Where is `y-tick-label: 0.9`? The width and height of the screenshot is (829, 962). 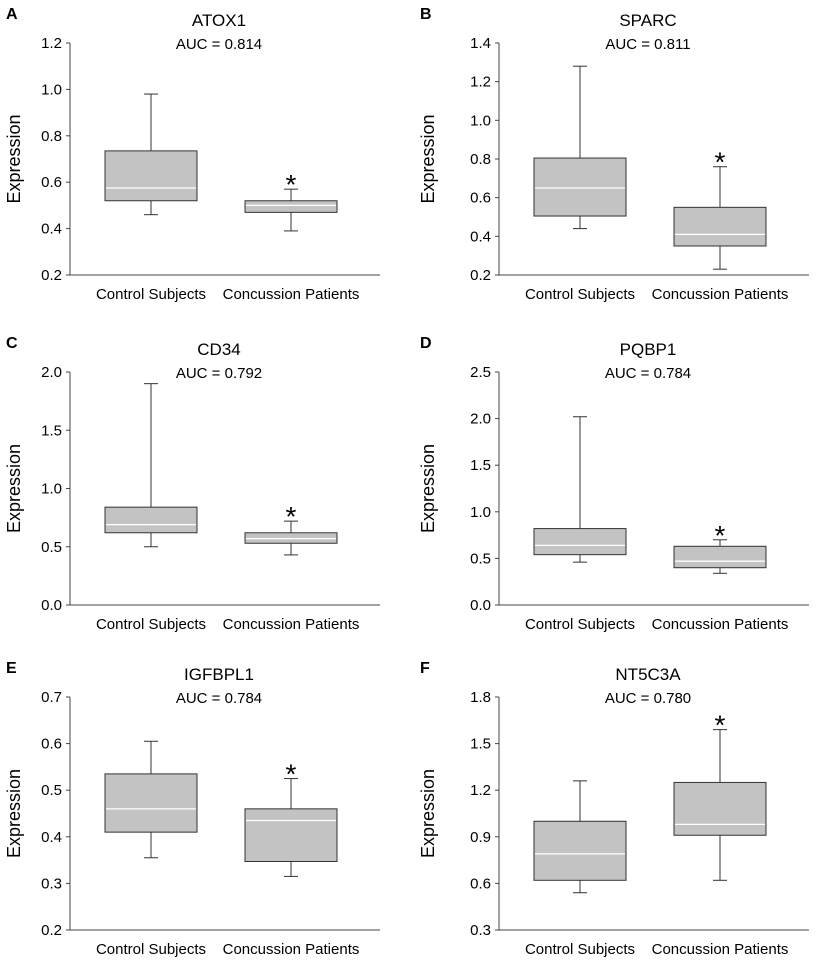 y-tick-label: 0.9 is located at coordinates (480, 837).